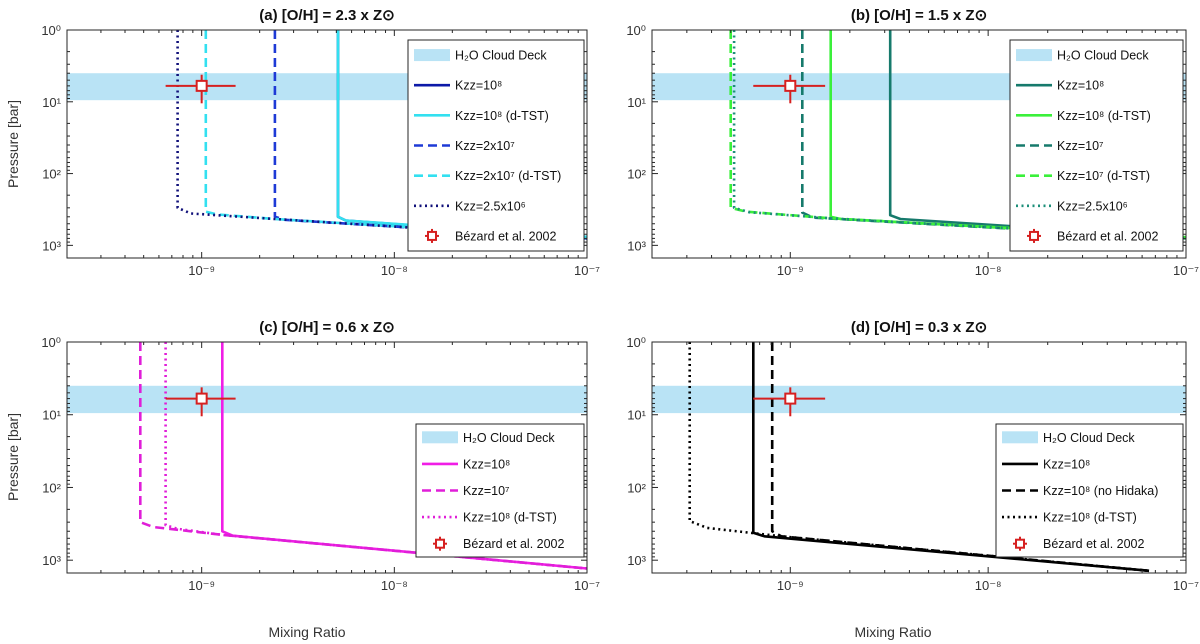 The width and height of the screenshot is (1200, 644). I want to click on panel-title: (d) [O/H] = 0.3 x Z⊙, so click(919, 327).